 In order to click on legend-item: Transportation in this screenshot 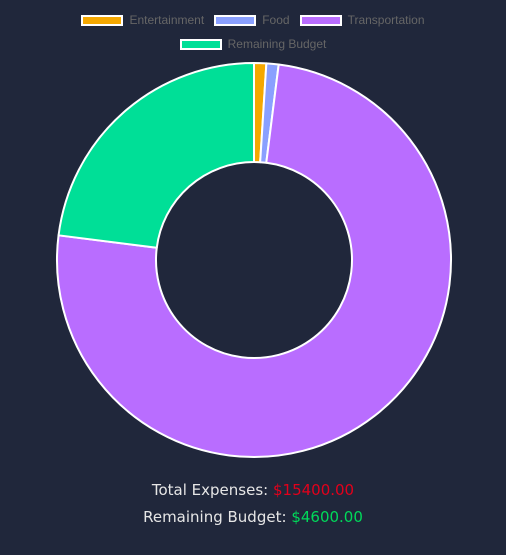, I will do `click(362, 20)`.